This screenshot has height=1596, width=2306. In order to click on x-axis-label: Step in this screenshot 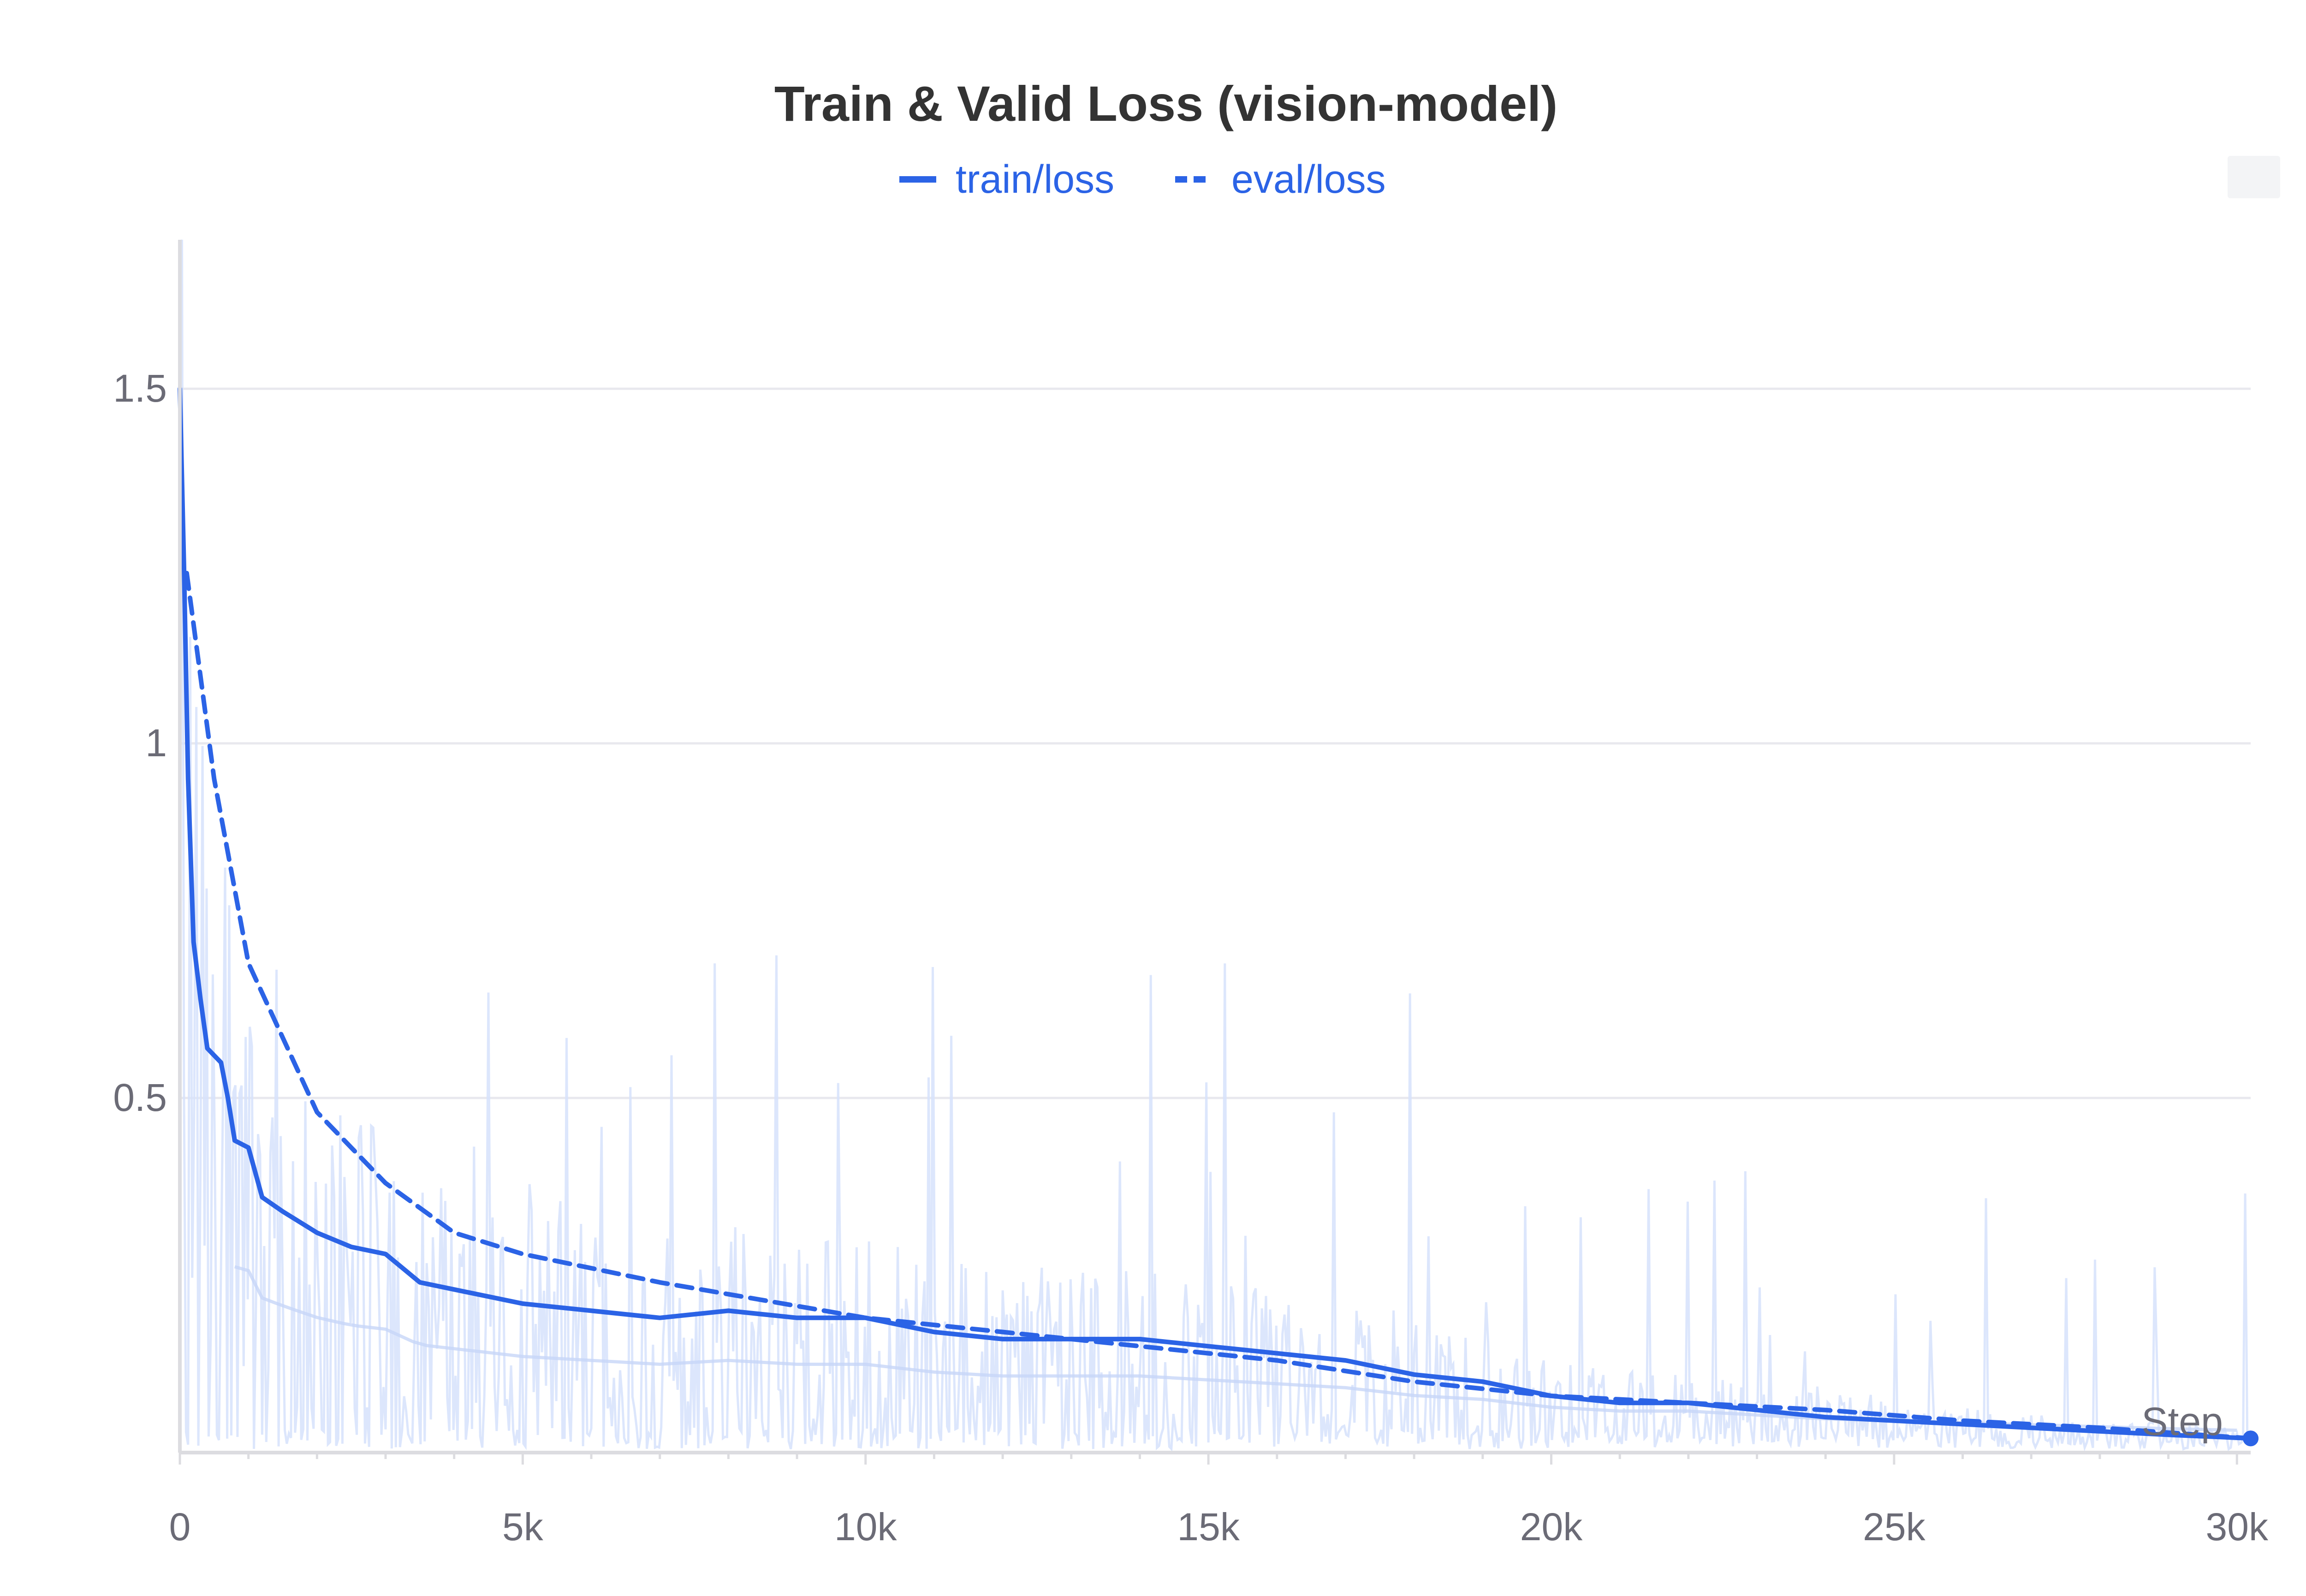, I will do `click(2182, 1422)`.